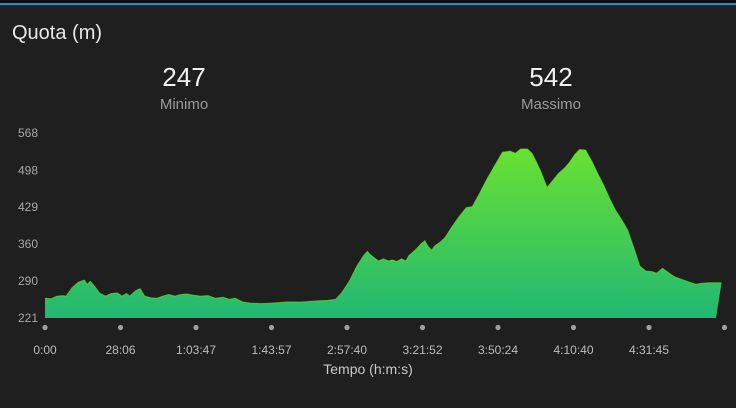  Describe the element at coordinates (551, 77) in the screenshot. I see `stat-maximum-value: 542` at that location.